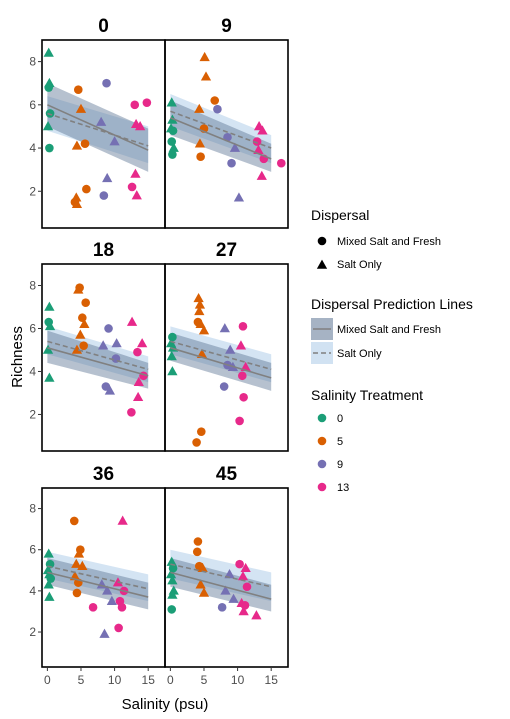  I want to click on x-tick-label: 5, so click(204, 680).